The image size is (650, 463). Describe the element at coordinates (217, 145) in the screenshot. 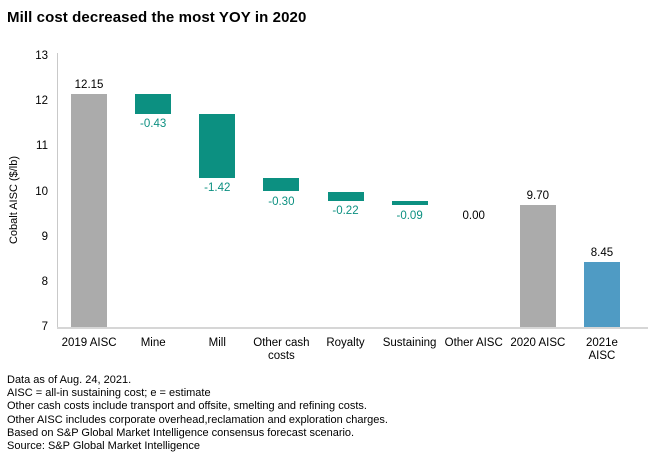

I see `bar-mill` at that location.